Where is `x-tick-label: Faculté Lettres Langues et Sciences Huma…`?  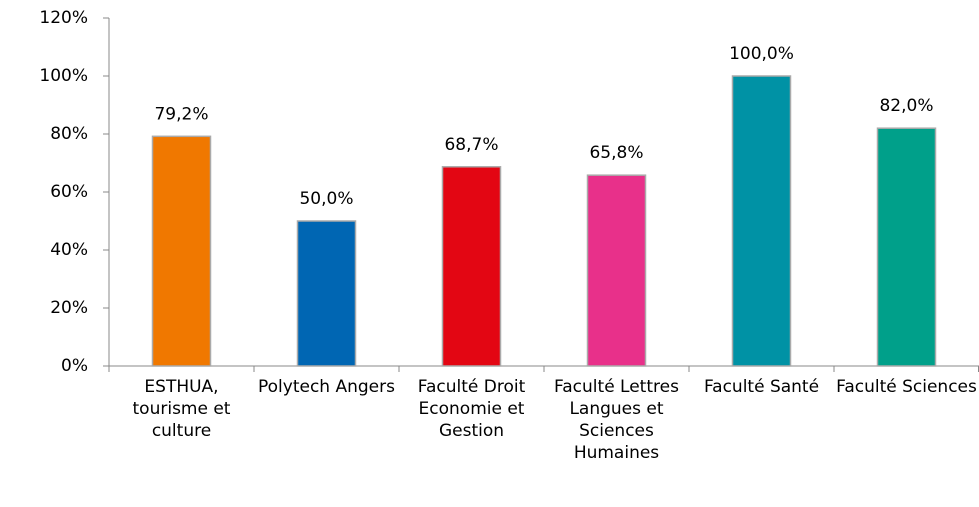
x-tick-label: Faculté Lettres Langues et Sciences Huma… is located at coordinates (616, 420).